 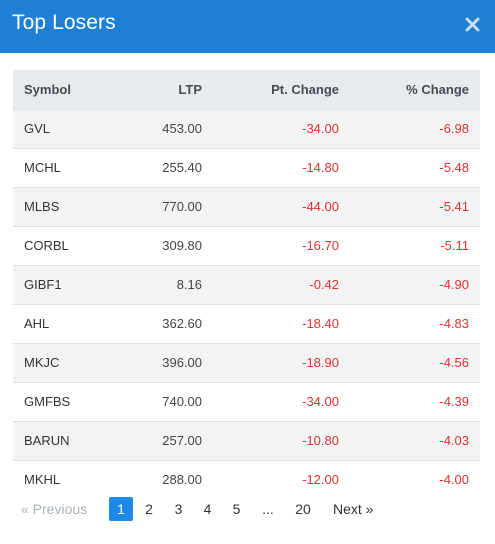 I want to click on cell-symbol: MCHL, so click(x=42, y=167).